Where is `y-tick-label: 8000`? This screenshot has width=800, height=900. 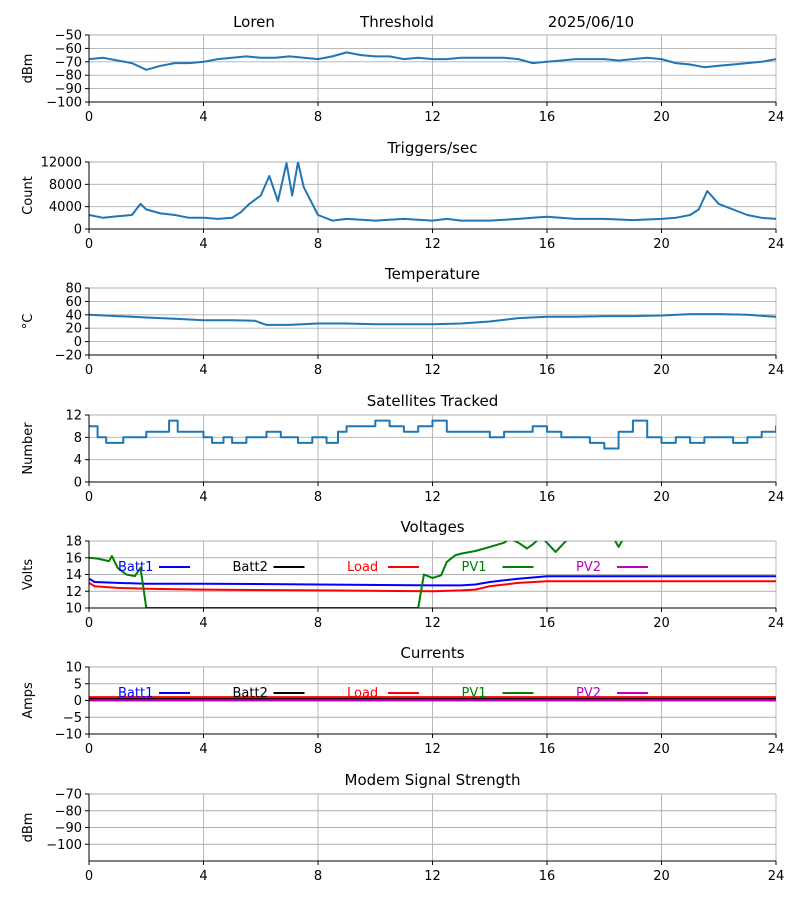 y-tick-label: 8000 is located at coordinates (65, 185).